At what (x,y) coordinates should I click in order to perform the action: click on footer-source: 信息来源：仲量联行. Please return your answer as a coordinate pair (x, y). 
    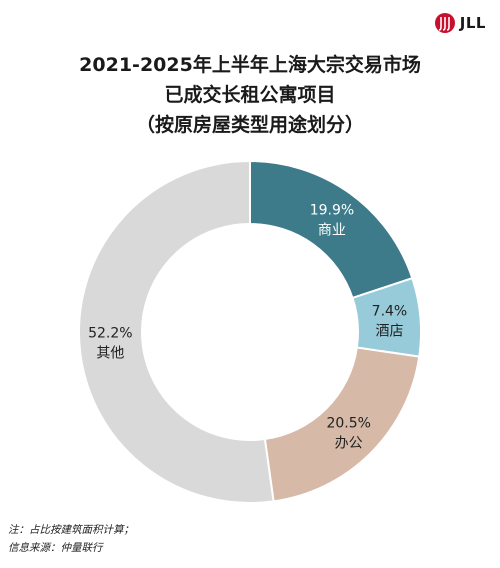
    Looking at the image, I should click on (55, 548).